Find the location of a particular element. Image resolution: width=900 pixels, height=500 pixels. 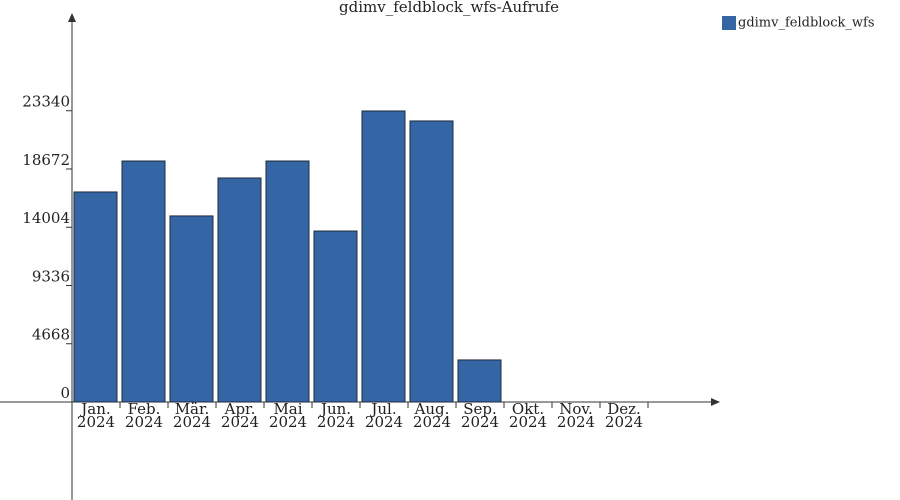

x-tick-label: Aug. is located at coordinates (432, 409).